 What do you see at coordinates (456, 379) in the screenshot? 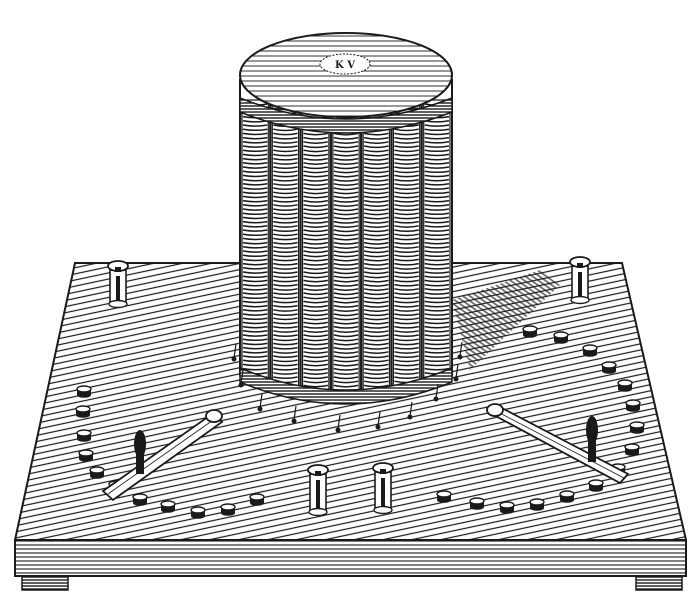
I see `wire-end` at bounding box center [456, 379].